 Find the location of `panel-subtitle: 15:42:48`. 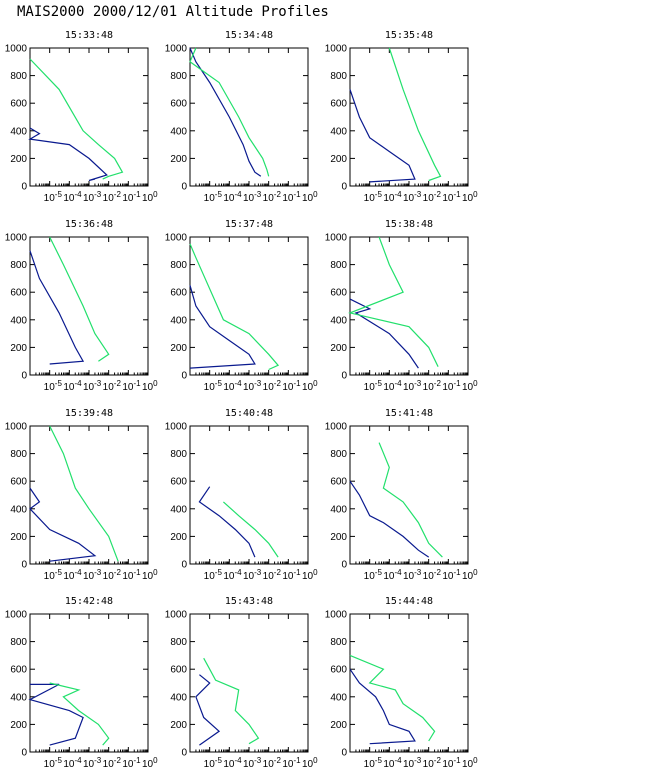

panel-subtitle: 15:42:48 is located at coordinates (89, 601).